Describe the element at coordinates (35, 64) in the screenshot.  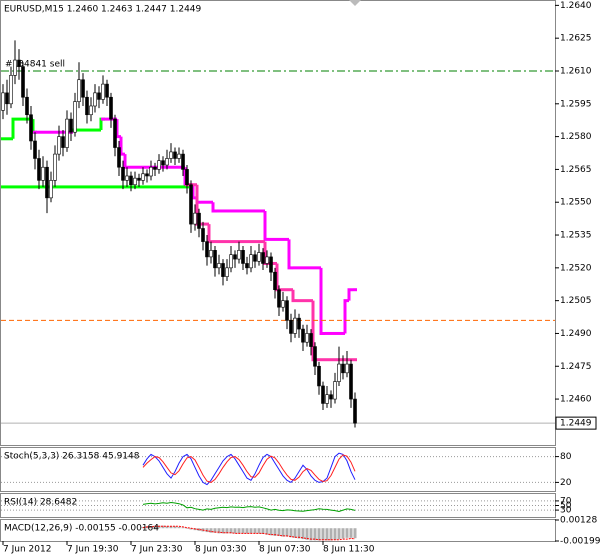
I see `level-label: #134841 sell` at that location.